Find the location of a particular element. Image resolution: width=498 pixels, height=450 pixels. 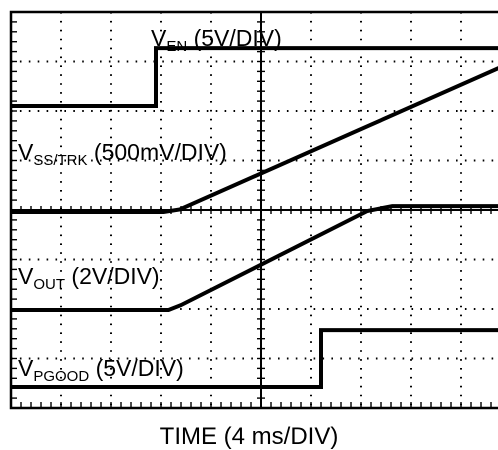

x-axis-label: TIME (4 ms/DIV) is located at coordinates (249, 436).